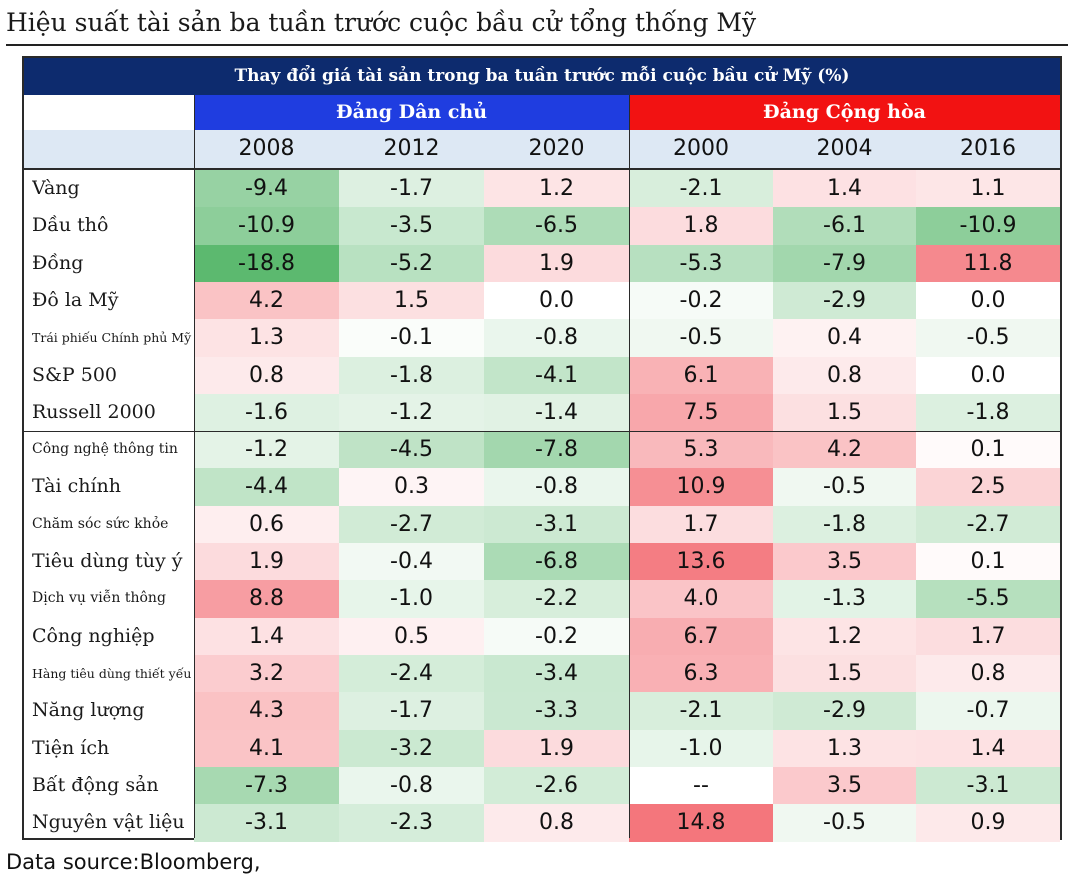 The width and height of the screenshot is (1075, 880). I want to click on heatmap-cell: 4.1, so click(266, 748).